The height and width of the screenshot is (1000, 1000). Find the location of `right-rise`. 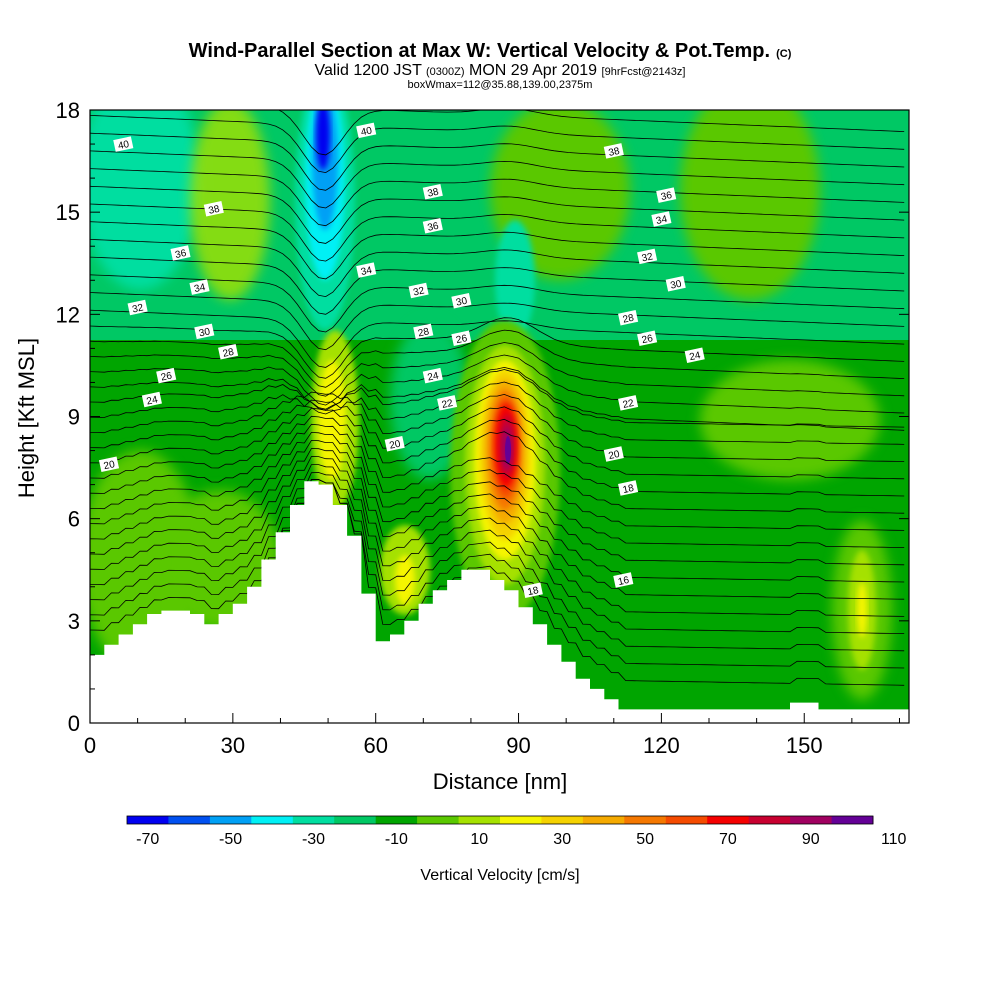

right-rise is located at coordinates (790, 420).